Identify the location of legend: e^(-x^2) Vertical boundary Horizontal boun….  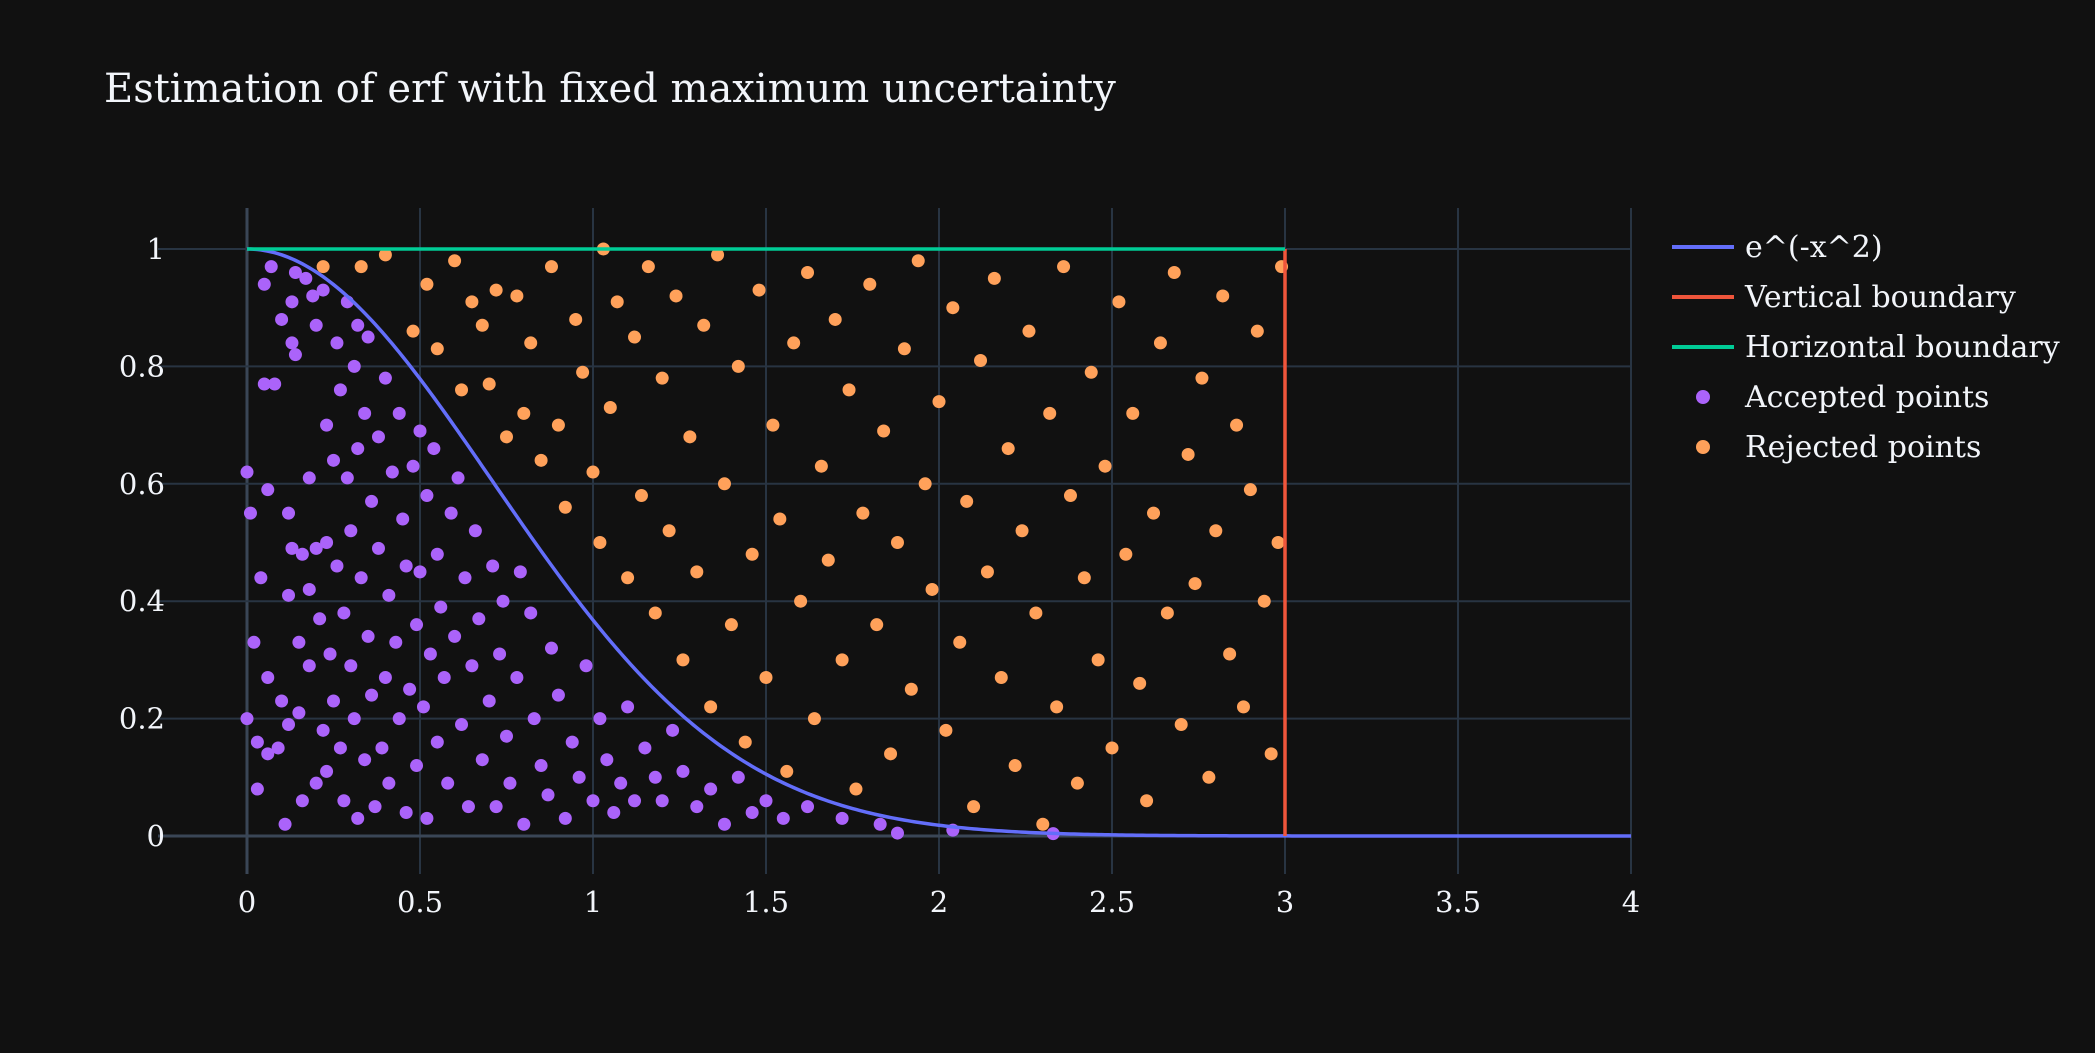
(1866, 347).